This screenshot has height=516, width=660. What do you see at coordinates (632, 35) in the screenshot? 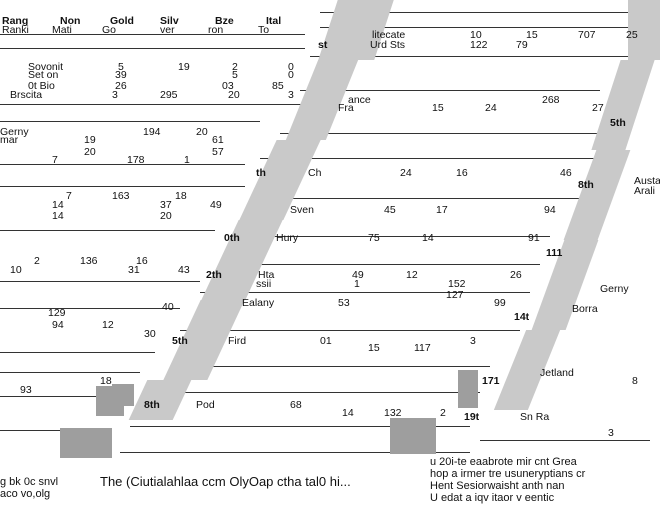
I see `table-cell: 25` at bounding box center [632, 35].